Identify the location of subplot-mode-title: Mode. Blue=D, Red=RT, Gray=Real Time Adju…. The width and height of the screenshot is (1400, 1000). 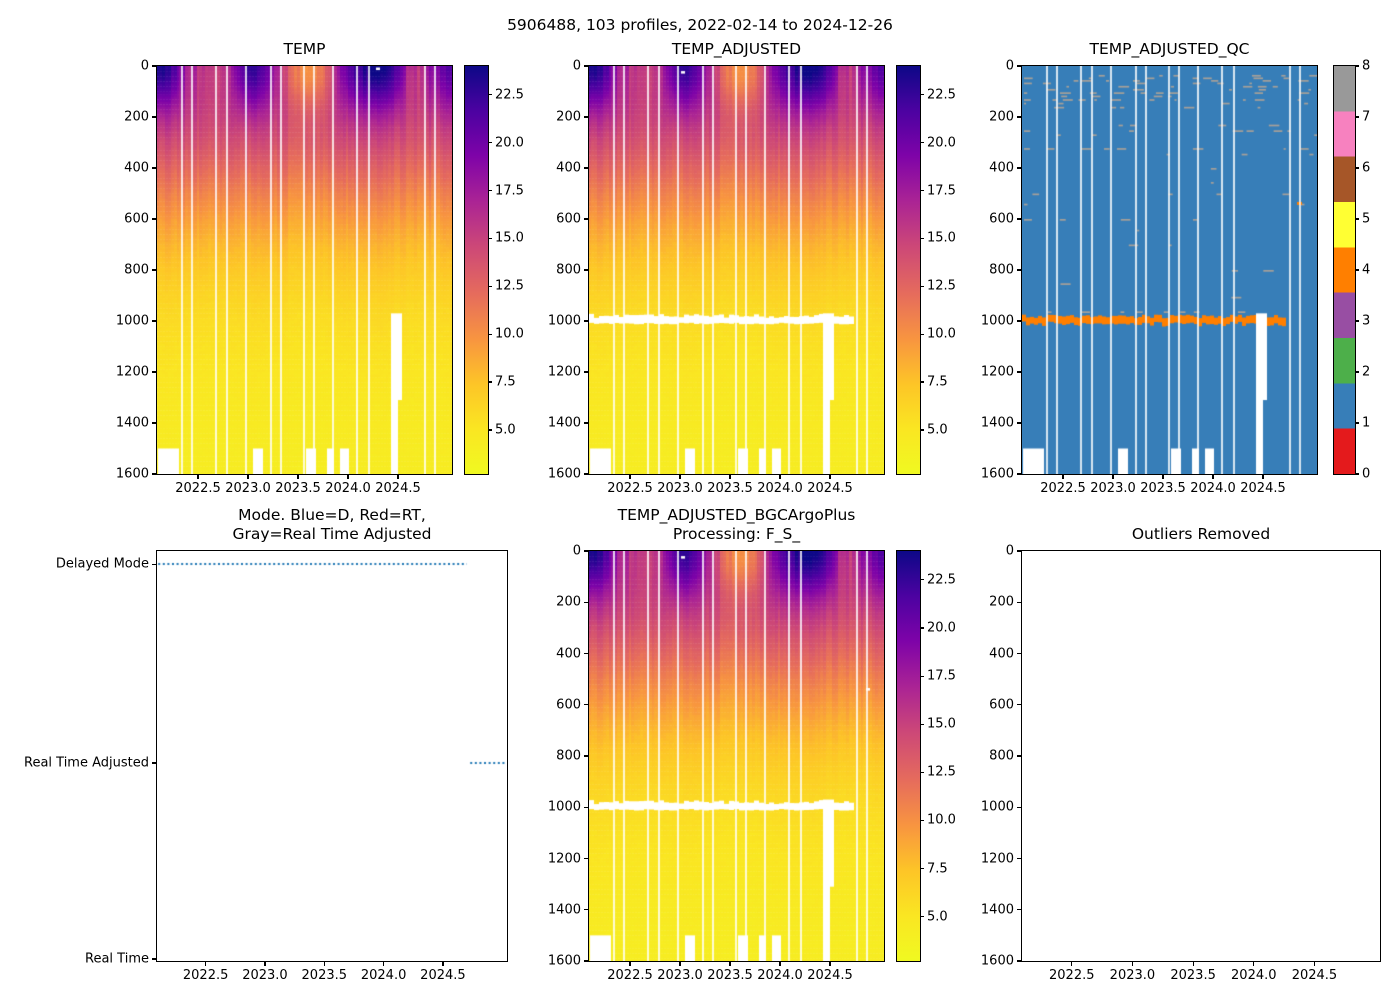
(332, 525).